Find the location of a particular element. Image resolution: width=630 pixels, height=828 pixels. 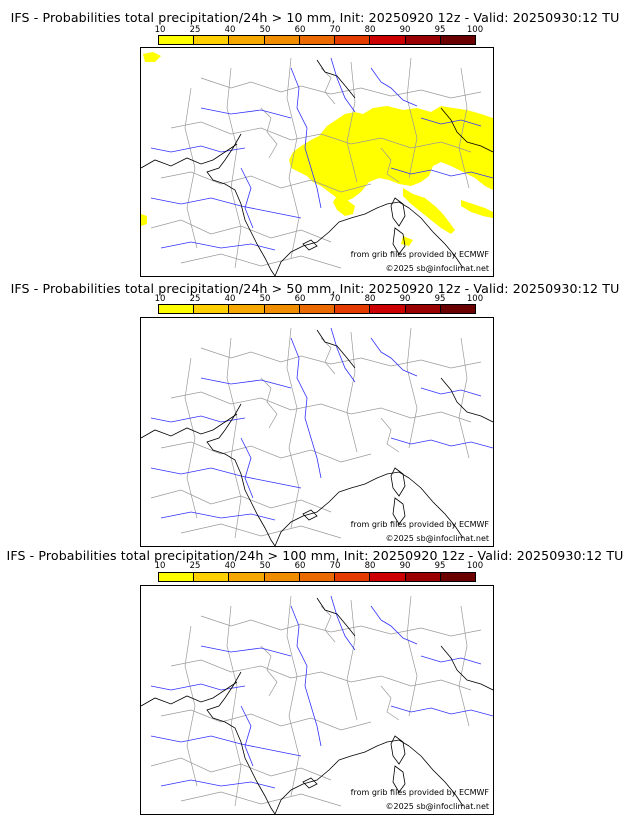

panel-3-colorbar is located at coordinates (317, 577).